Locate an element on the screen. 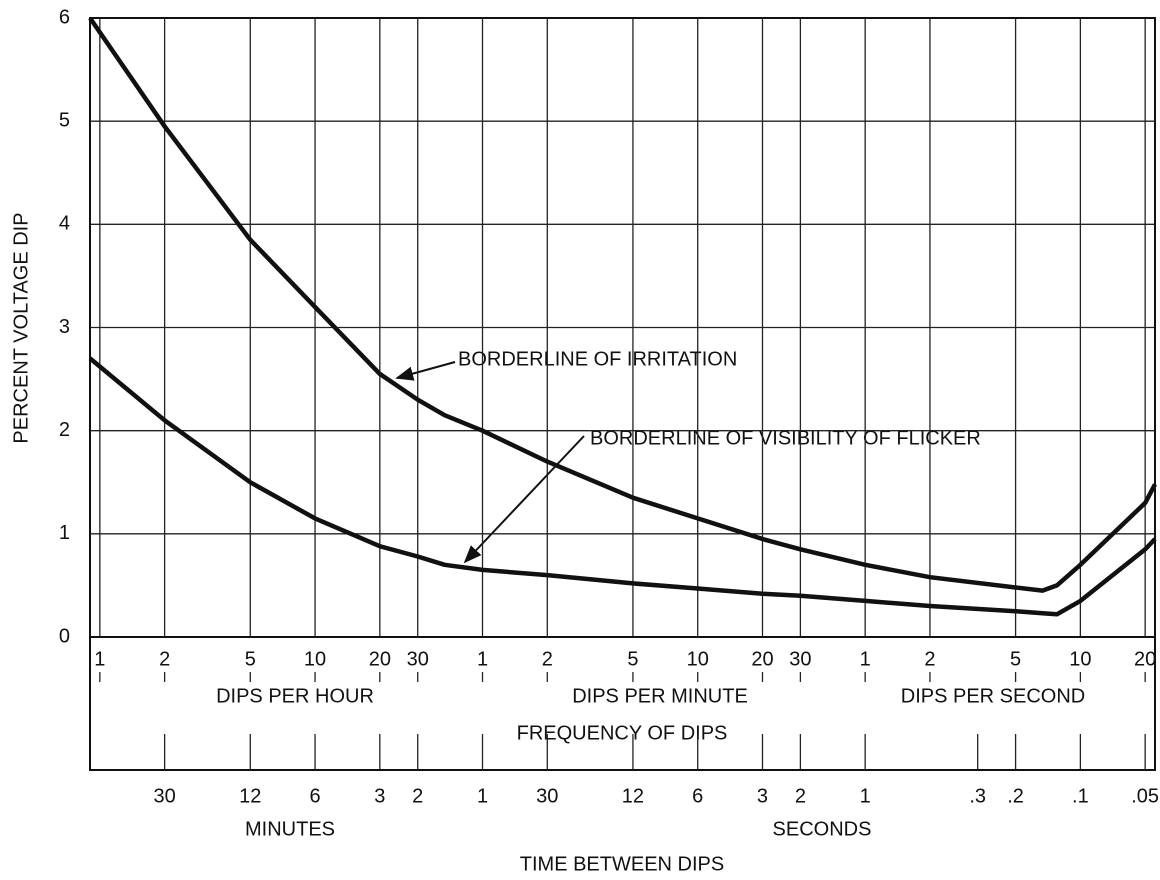 The image size is (1160, 880). x2-group-label: SECONDS is located at coordinates (822, 829).